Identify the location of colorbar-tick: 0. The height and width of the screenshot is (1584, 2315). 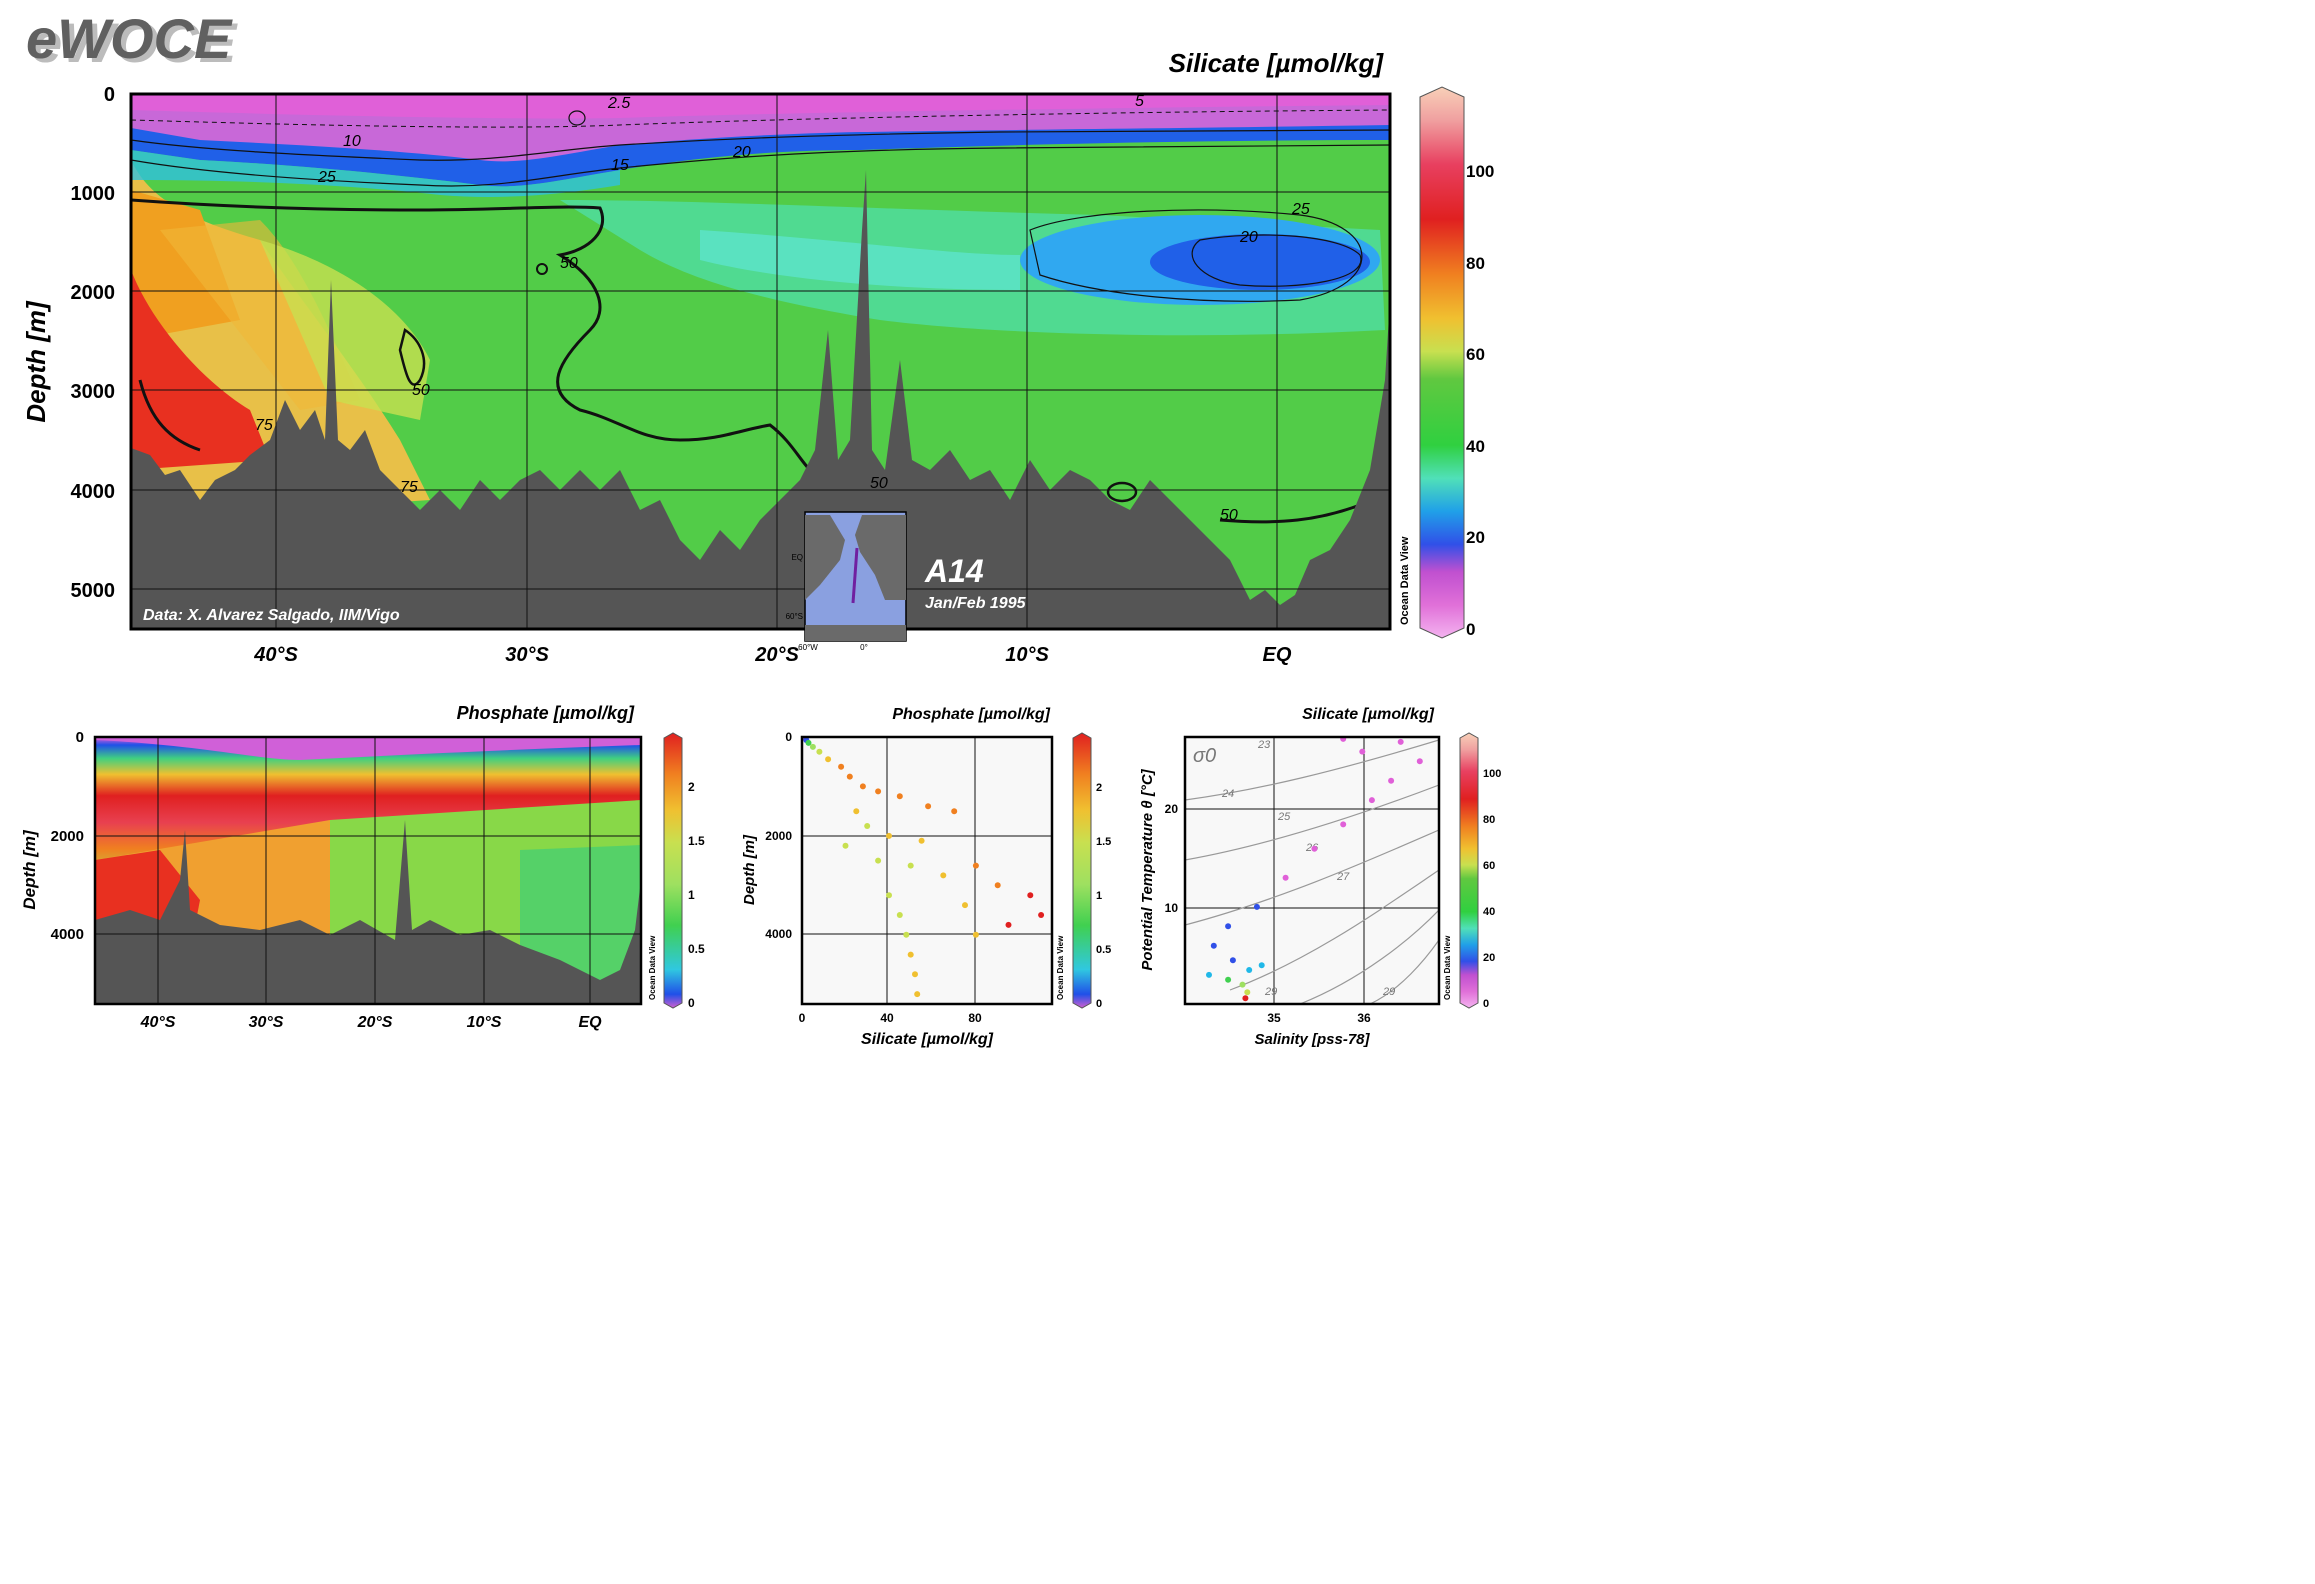
(1099, 1004).